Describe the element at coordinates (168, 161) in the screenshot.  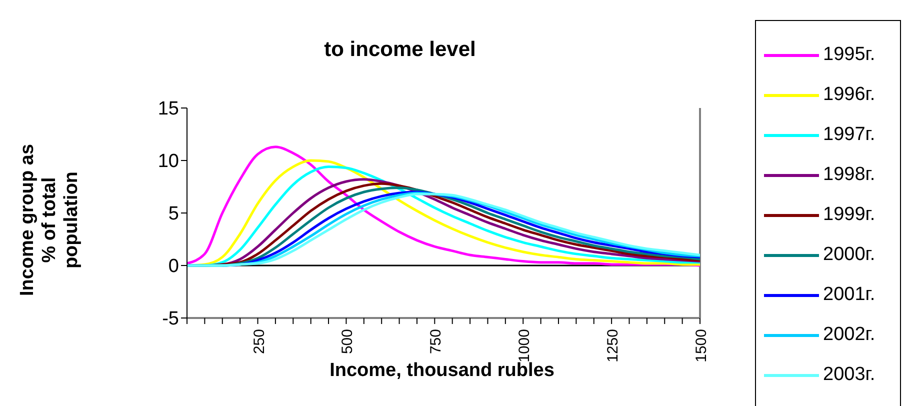
I see `y-tick-label: 10` at that location.